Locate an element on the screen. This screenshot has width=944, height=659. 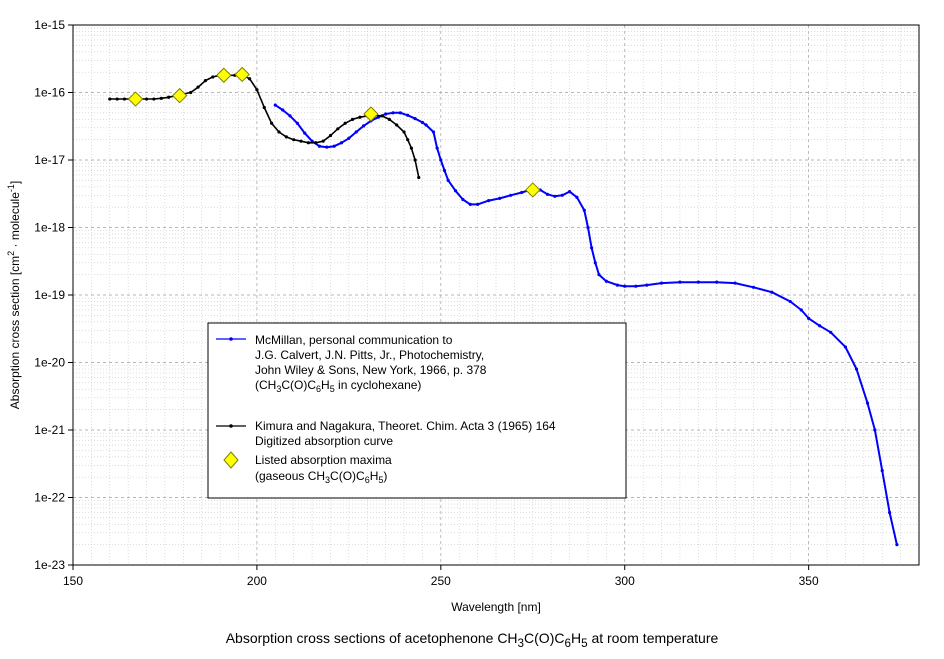
y-tick-label: 1e-22 is located at coordinates (49, 498).